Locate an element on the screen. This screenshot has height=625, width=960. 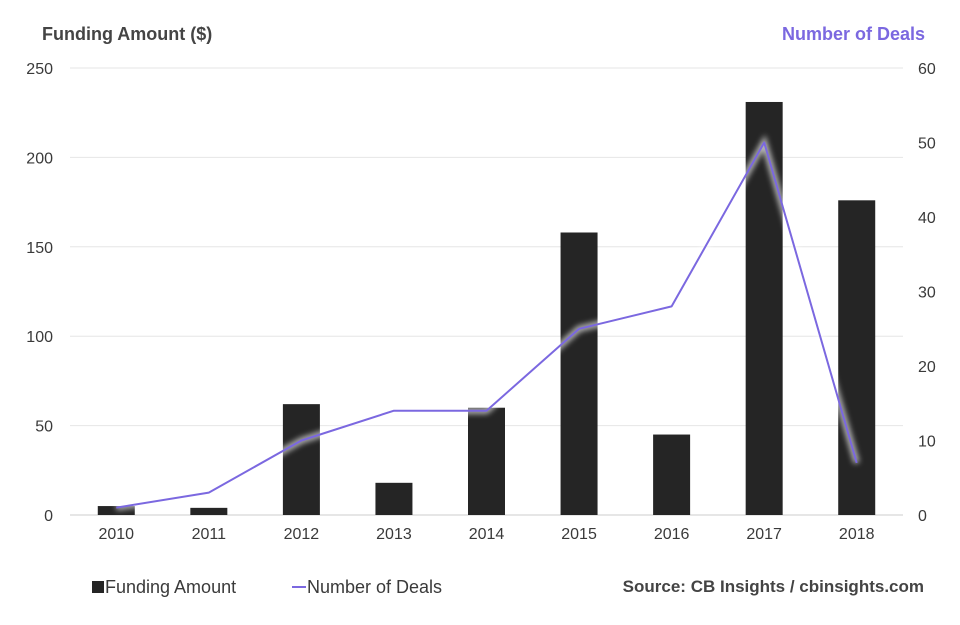
right-tick-label: 50 is located at coordinates (927, 144).